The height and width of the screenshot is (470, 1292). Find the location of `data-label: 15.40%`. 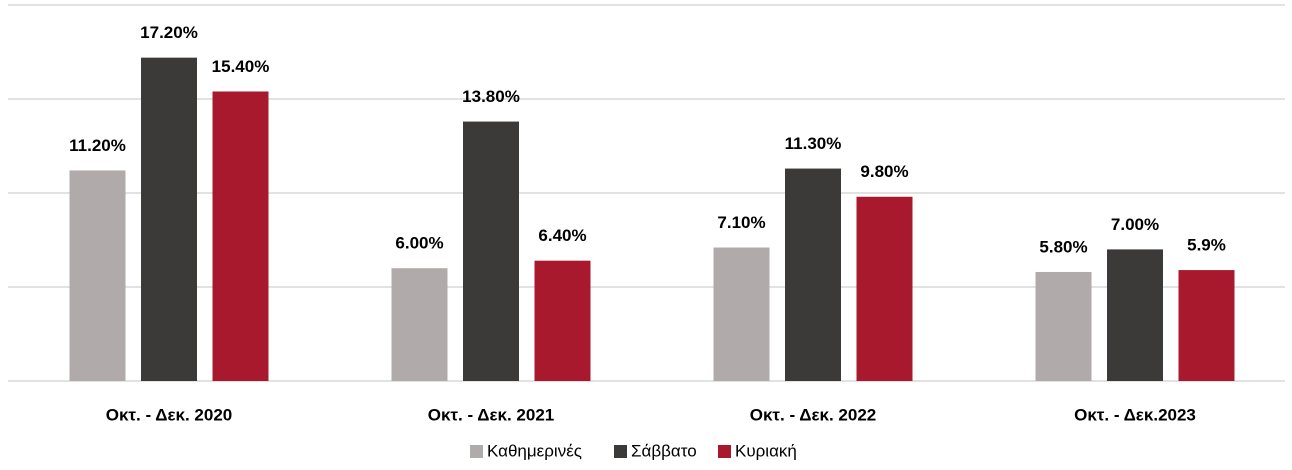

data-label: 15.40% is located at coordinates (241, 66).